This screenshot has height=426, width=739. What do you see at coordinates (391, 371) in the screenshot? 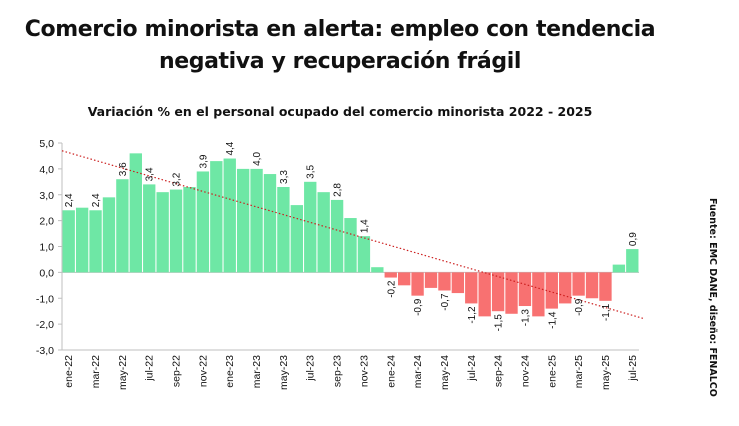
I see `x-tick-label: ene-24` at bounding box center [391, 371].